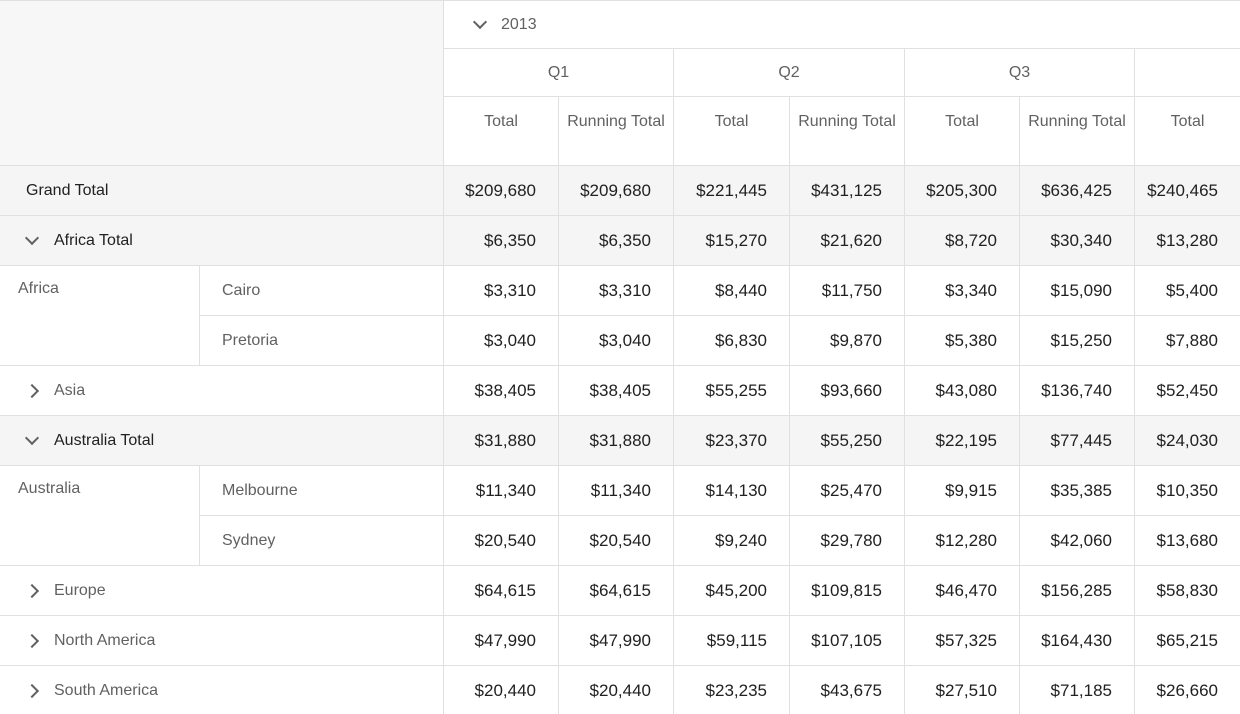 This screenshot has height=714, width=1240. Describe the element at coordinates (1077, 491) in the screenshot. I see `value-cell: $35,385` at that location.